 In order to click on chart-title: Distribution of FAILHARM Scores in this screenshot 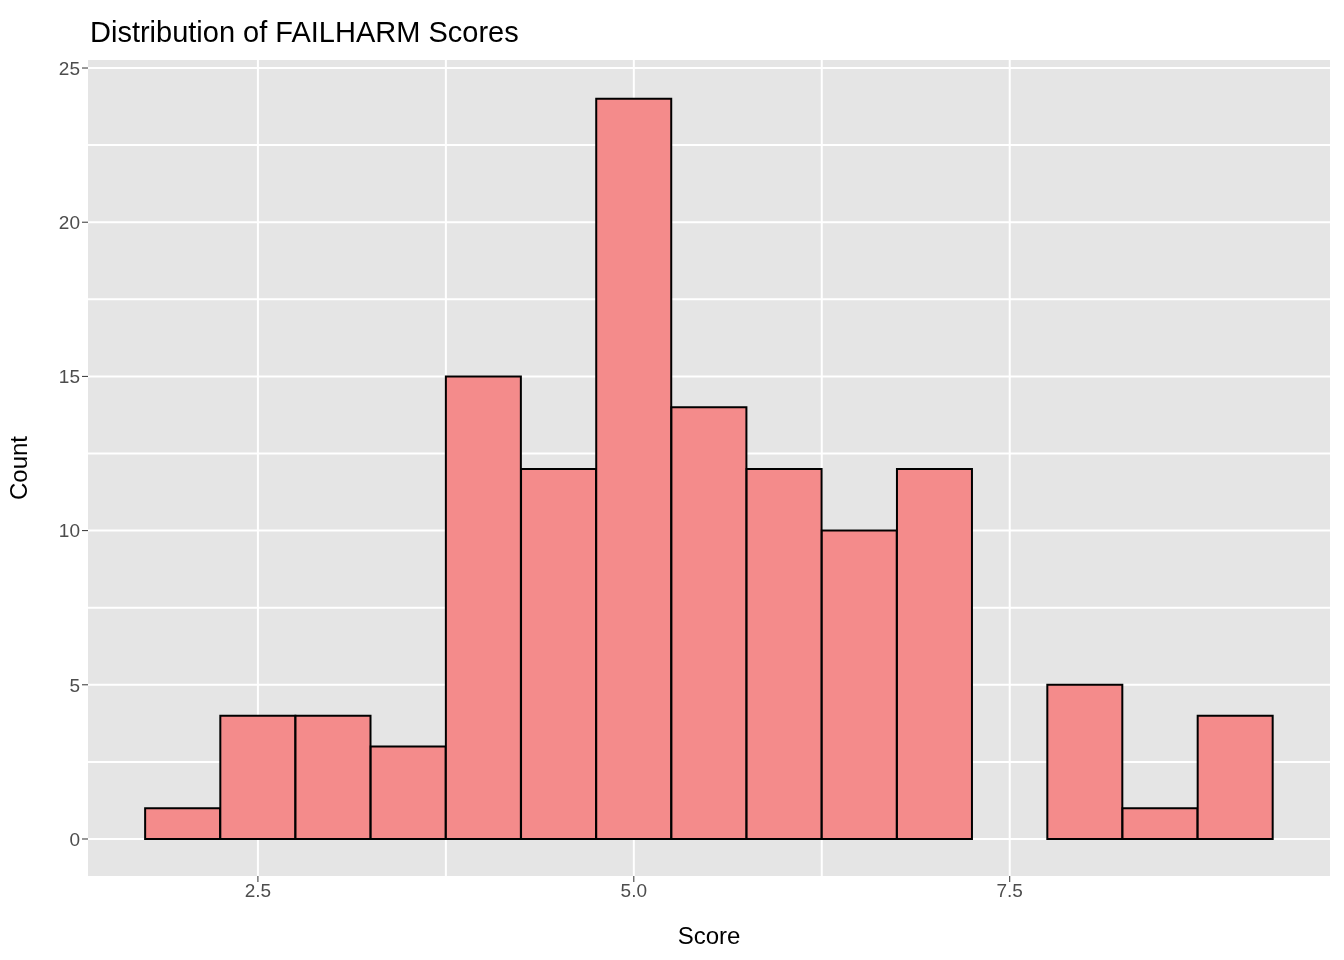, I will do `click(304, 32)`.